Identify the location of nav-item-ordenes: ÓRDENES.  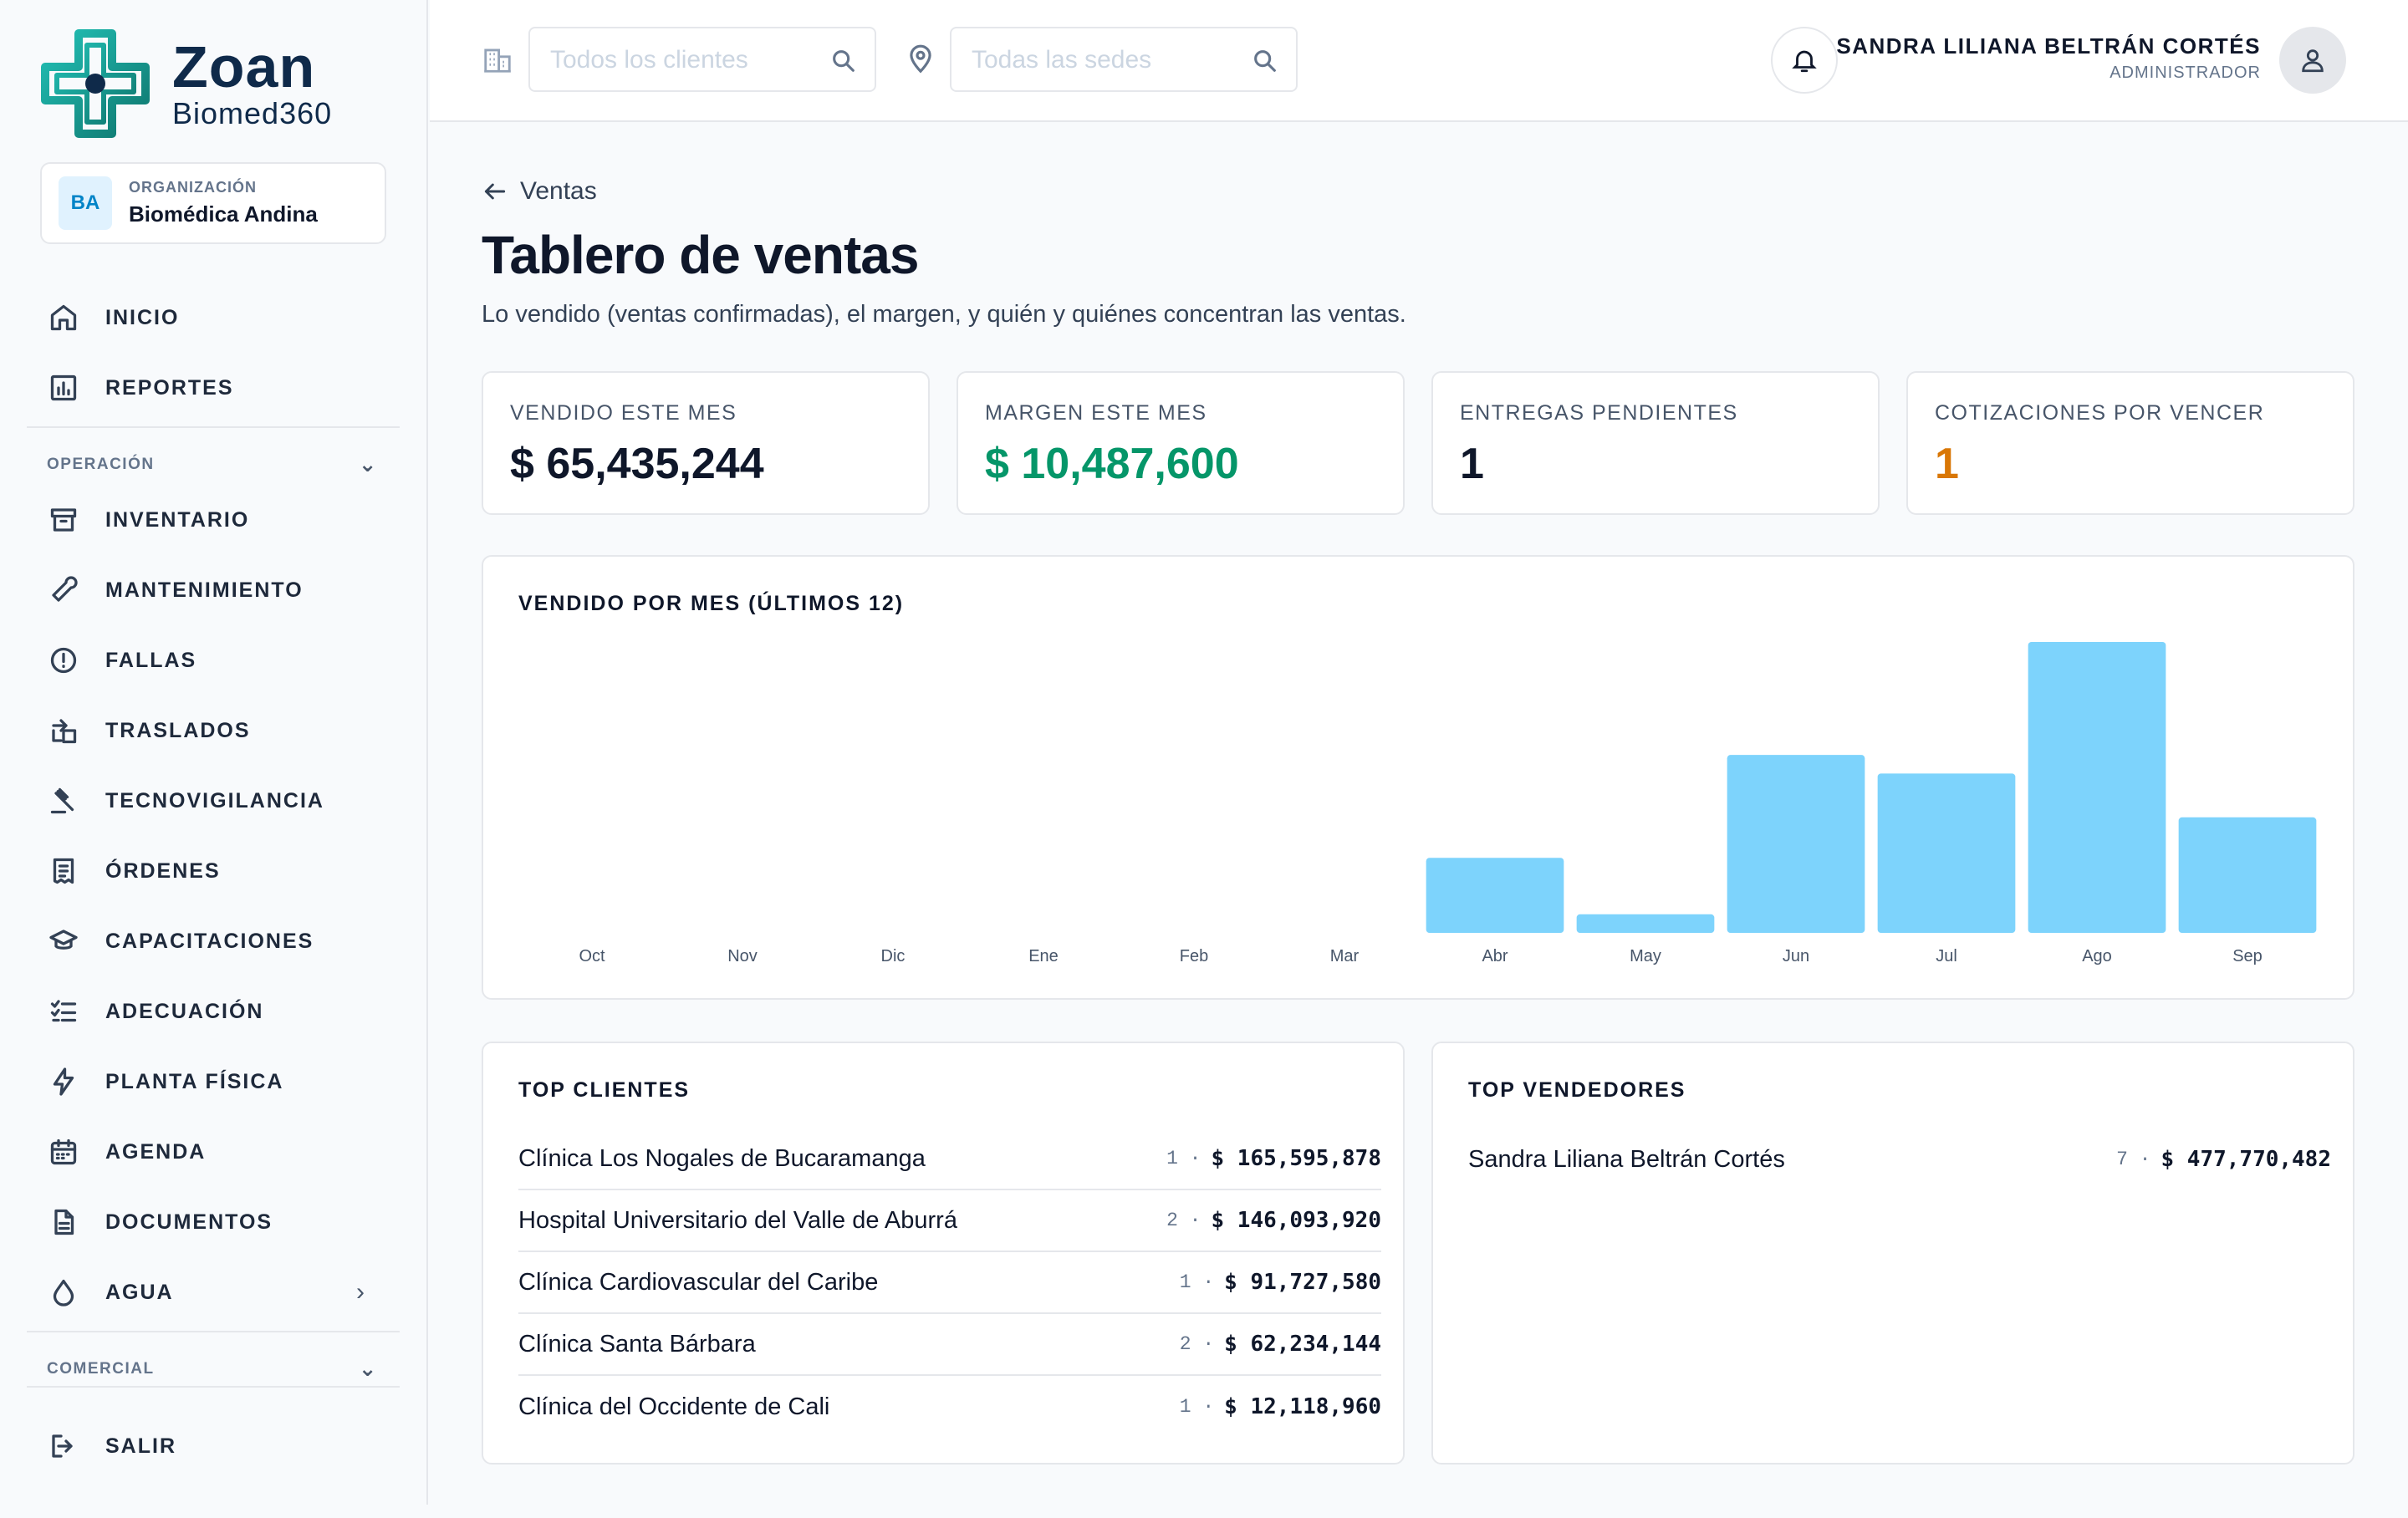
(214, 871).